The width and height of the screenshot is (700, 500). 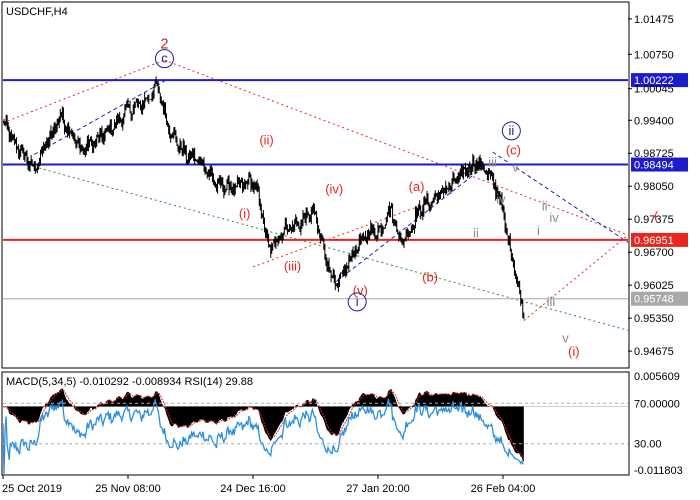 What do you see at coordinates (656, 215) in the screenshot?
I see `wave-label-23: (` at bounding box center [656, 215].